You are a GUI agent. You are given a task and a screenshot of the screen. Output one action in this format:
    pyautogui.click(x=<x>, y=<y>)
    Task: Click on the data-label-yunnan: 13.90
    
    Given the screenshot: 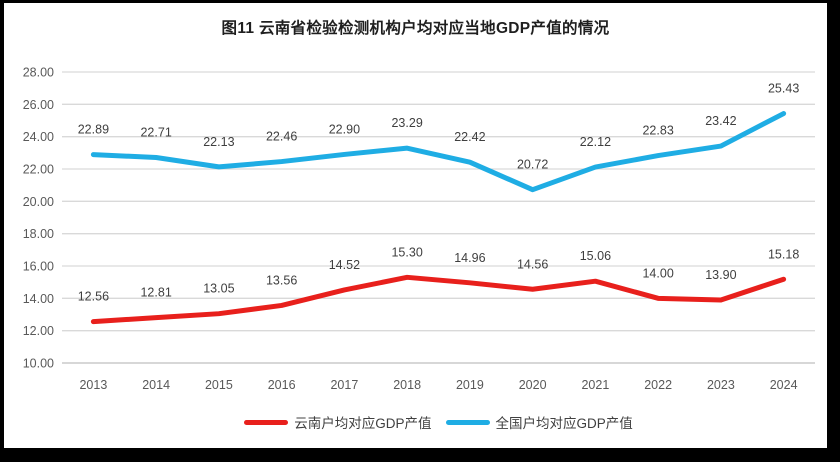 What is the action you would take?
    pyautogui.click(x=720, y=275)
    